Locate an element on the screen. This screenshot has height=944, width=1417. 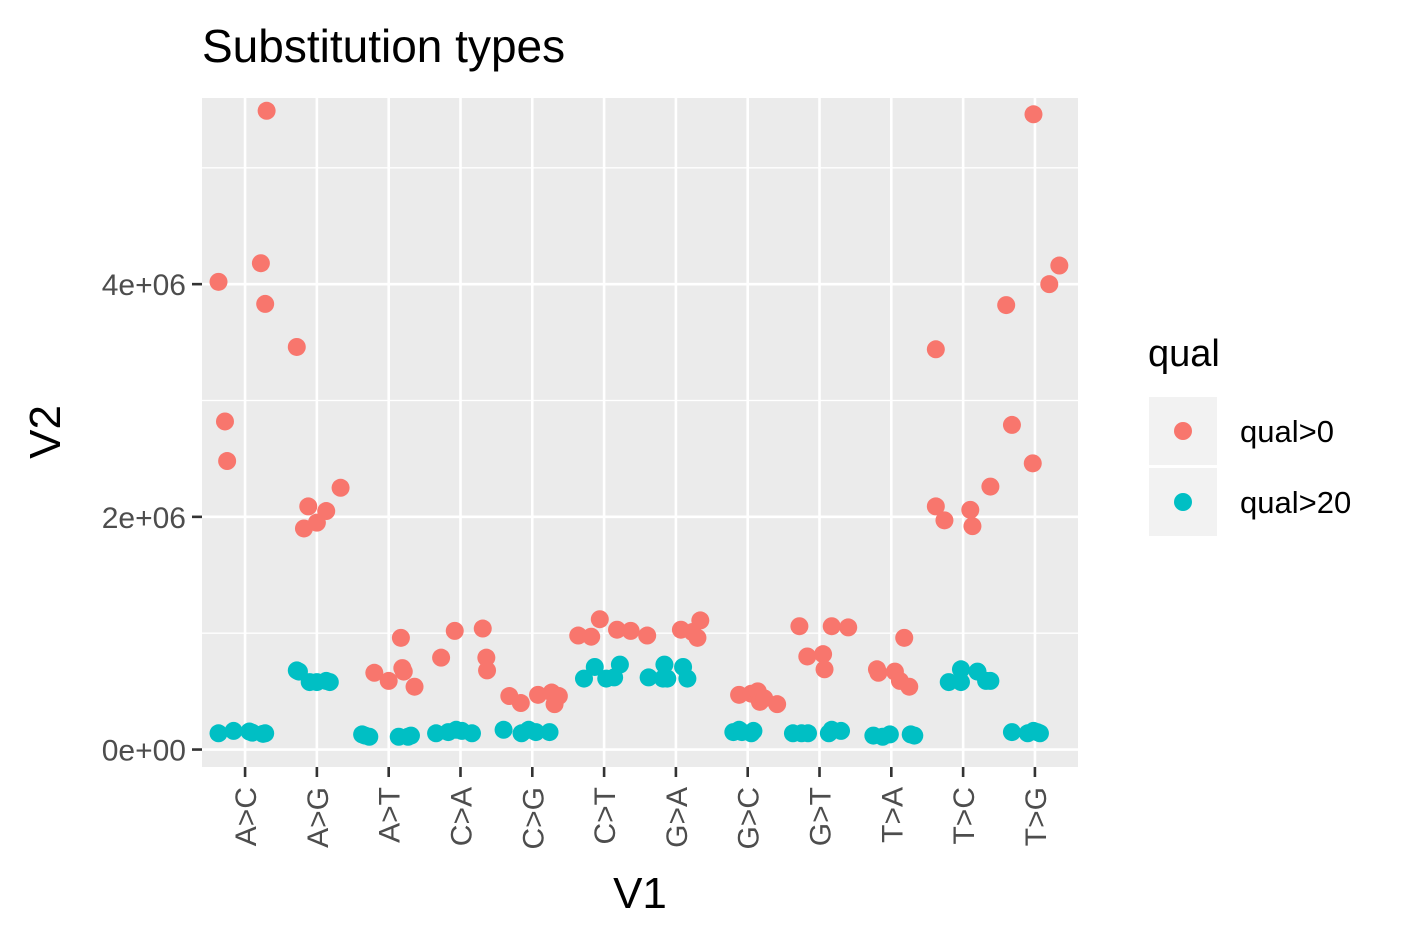
y-axis: 0e+00 2e+06 4e+06 is located at coordinates (152, 518).